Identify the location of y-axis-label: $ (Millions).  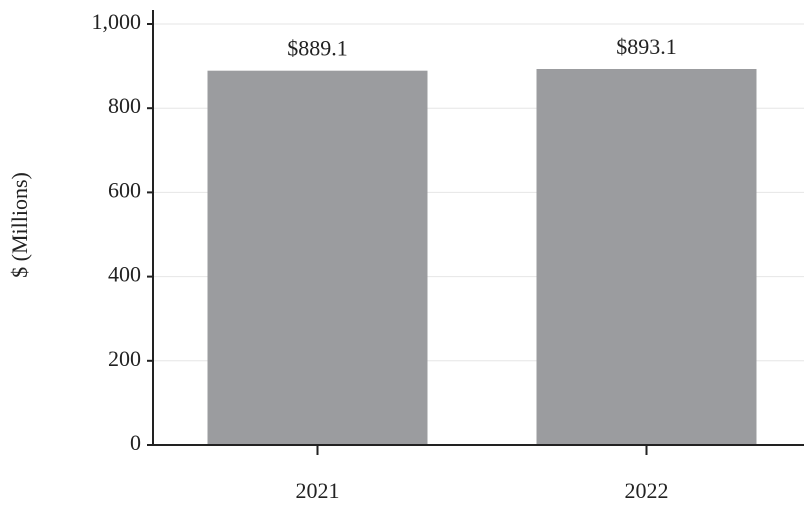
(19, 225).